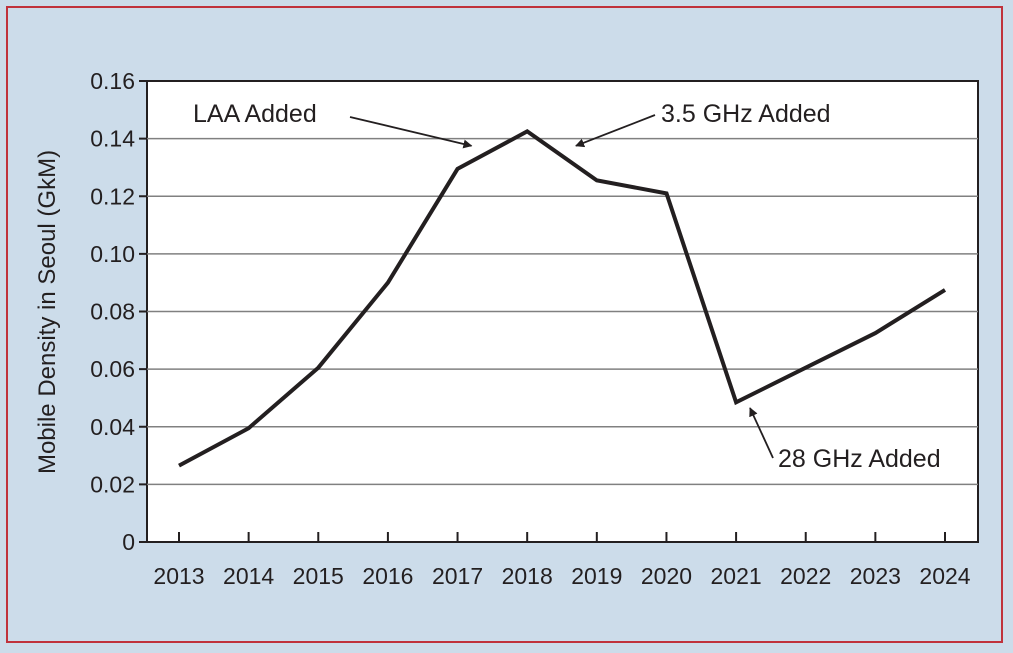 Image resolution: width=1013 pixels, height=653 pixels. Describe the element at coordinates (805, 576) in the screenshot. I see `x-tick-label: 2022` at that location.